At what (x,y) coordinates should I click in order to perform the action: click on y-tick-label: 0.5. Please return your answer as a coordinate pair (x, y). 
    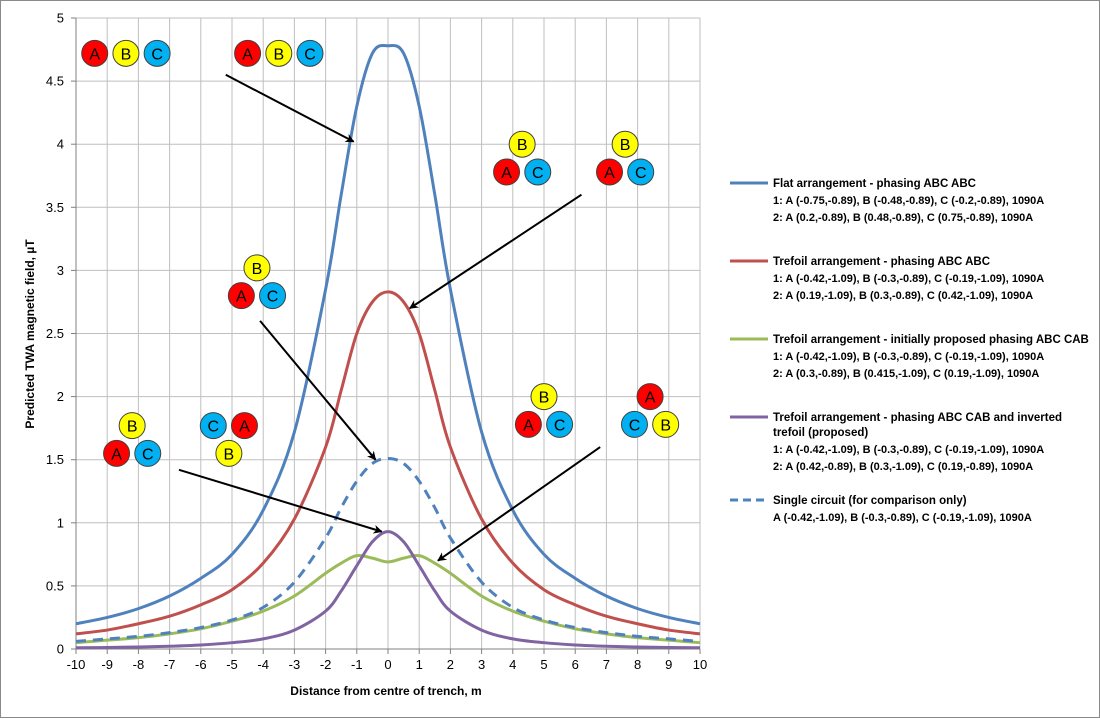
    Looking at the image, I should click on (55, 585).